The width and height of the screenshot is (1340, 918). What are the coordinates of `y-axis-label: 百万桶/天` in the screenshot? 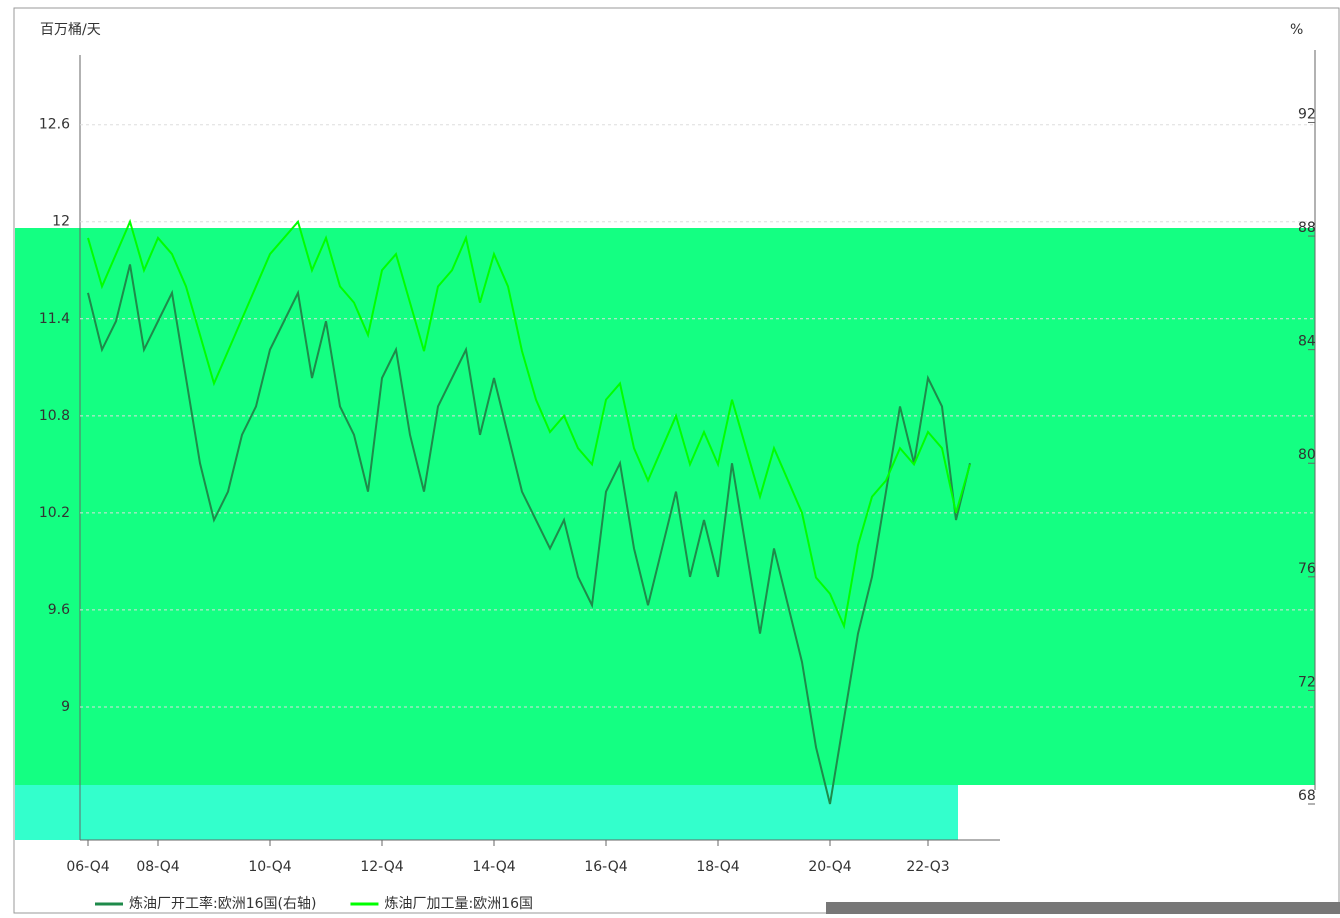 It's located at (70, 30).